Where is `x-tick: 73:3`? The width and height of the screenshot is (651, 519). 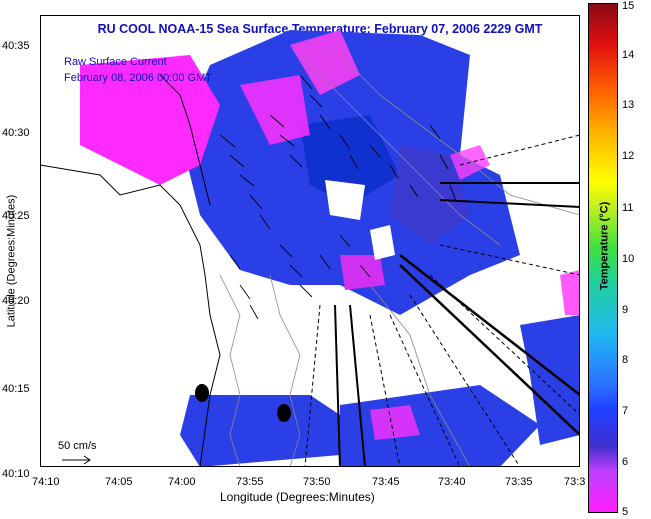 x-tick: 73:3 is located at coordinates (575, 482).